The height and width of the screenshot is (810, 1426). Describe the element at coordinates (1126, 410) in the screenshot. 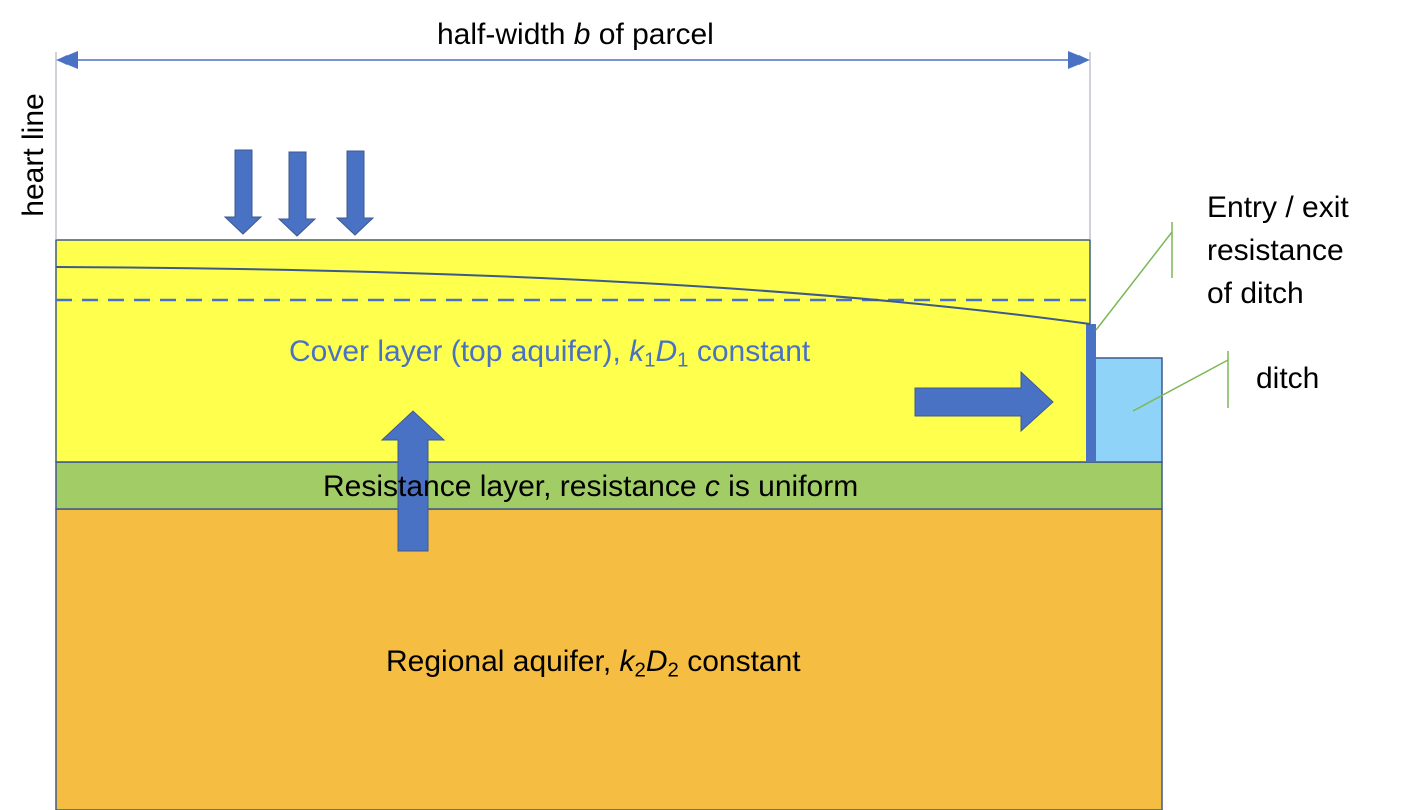

I see `ditch` at that location.